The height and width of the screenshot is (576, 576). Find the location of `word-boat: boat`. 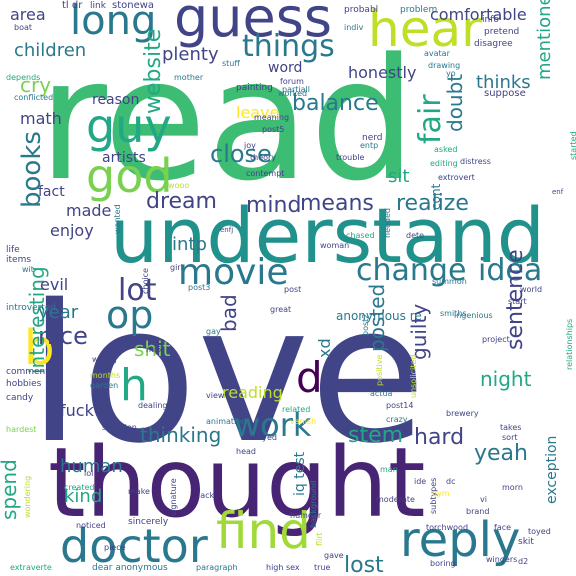

word-boat: boat is located at coordinates (23, 27).